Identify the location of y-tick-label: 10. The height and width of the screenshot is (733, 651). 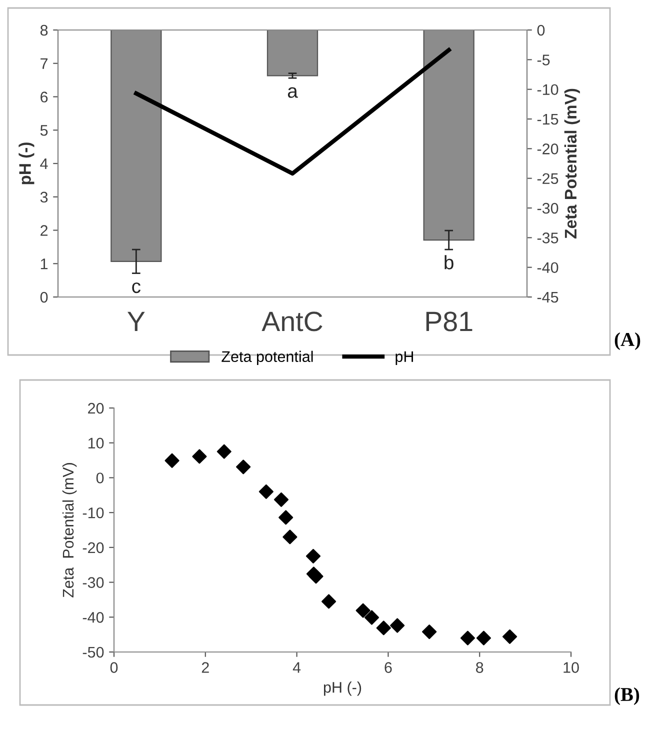
(96, 443).